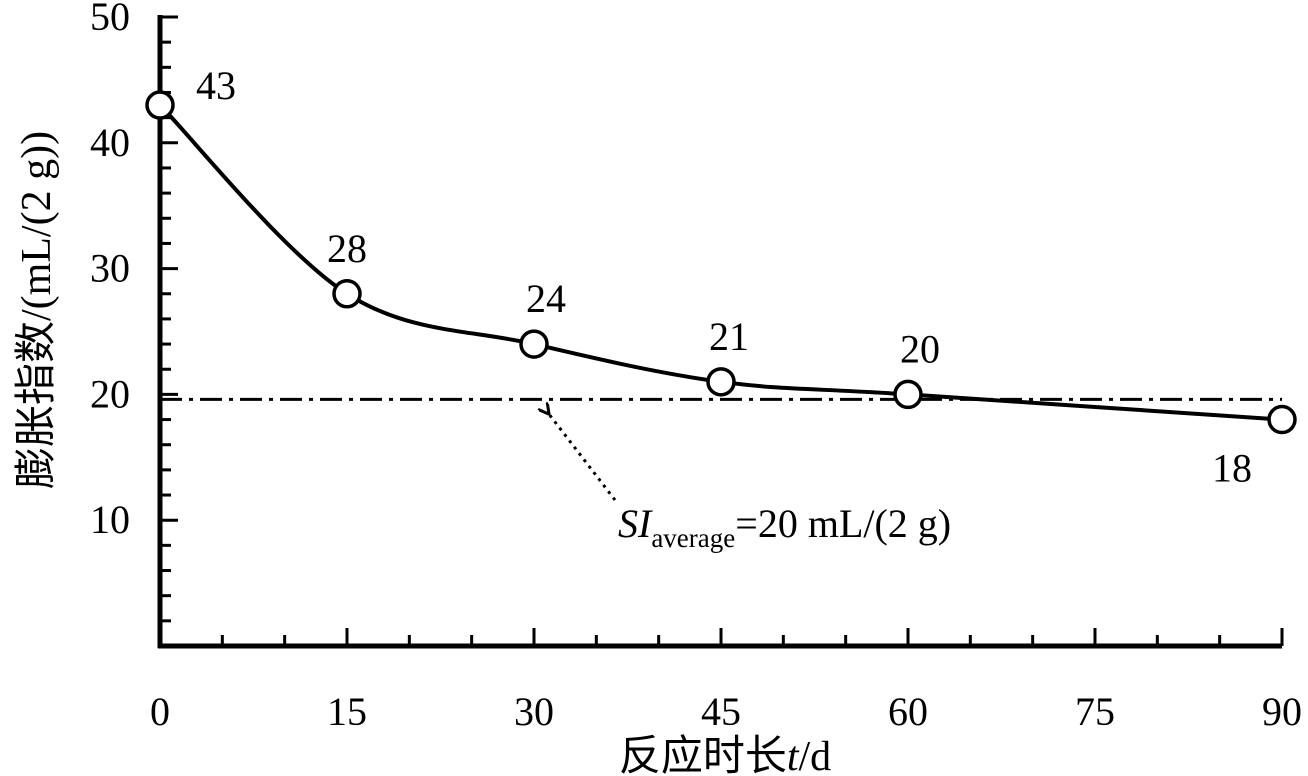 This screenshot has height=776, width=1308. I want to click on data-label: 20, so click(920, 348).